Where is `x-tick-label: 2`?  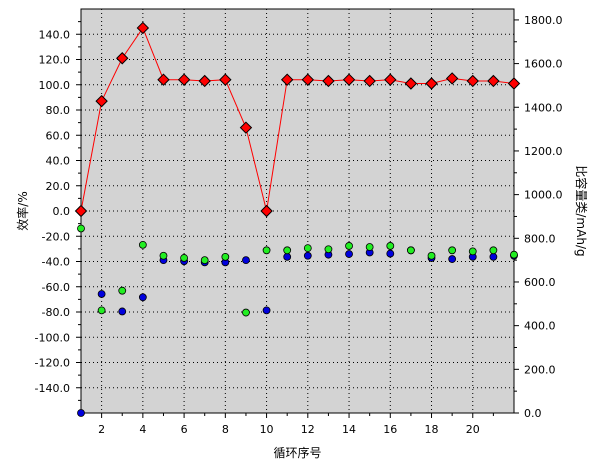
x-tick-label: 2 is located at coordinates (101, 429).